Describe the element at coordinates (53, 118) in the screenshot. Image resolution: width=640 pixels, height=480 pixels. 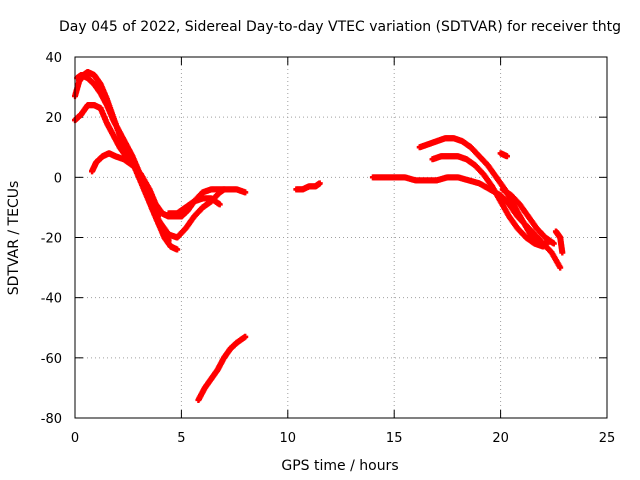
I see `y-tick-label: 20` at that location.